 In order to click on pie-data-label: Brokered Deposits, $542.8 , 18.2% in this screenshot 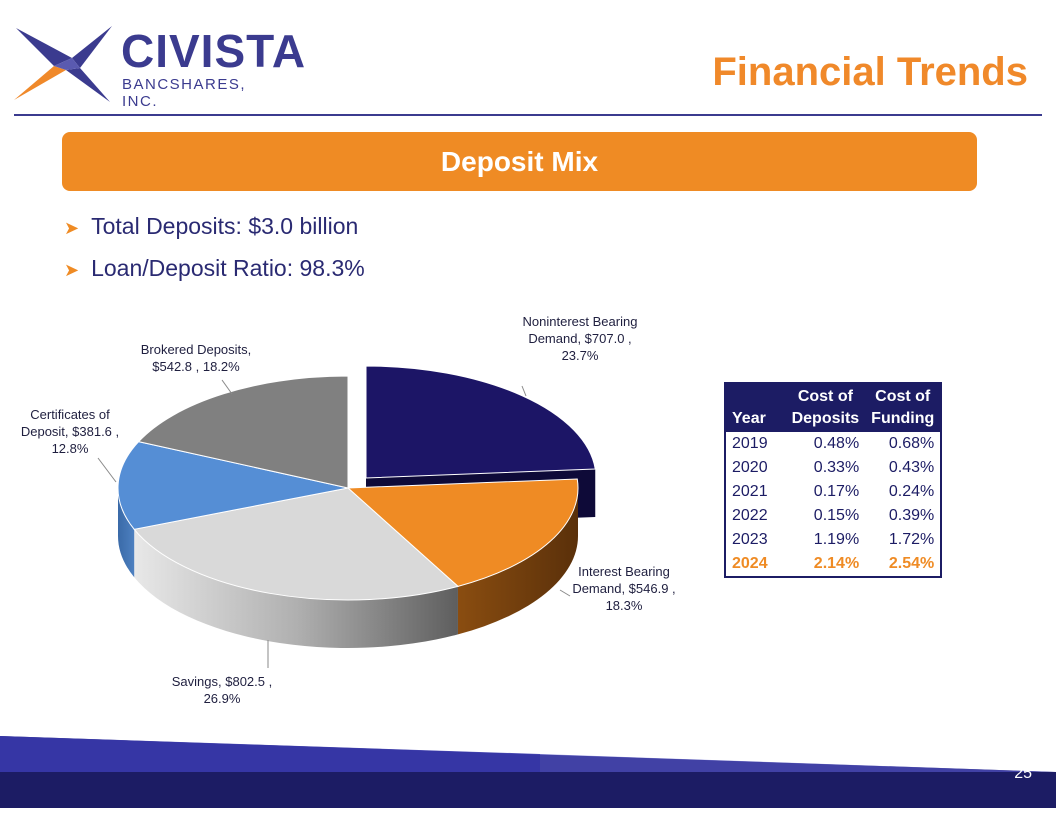, I will do `click(196, 358)`.